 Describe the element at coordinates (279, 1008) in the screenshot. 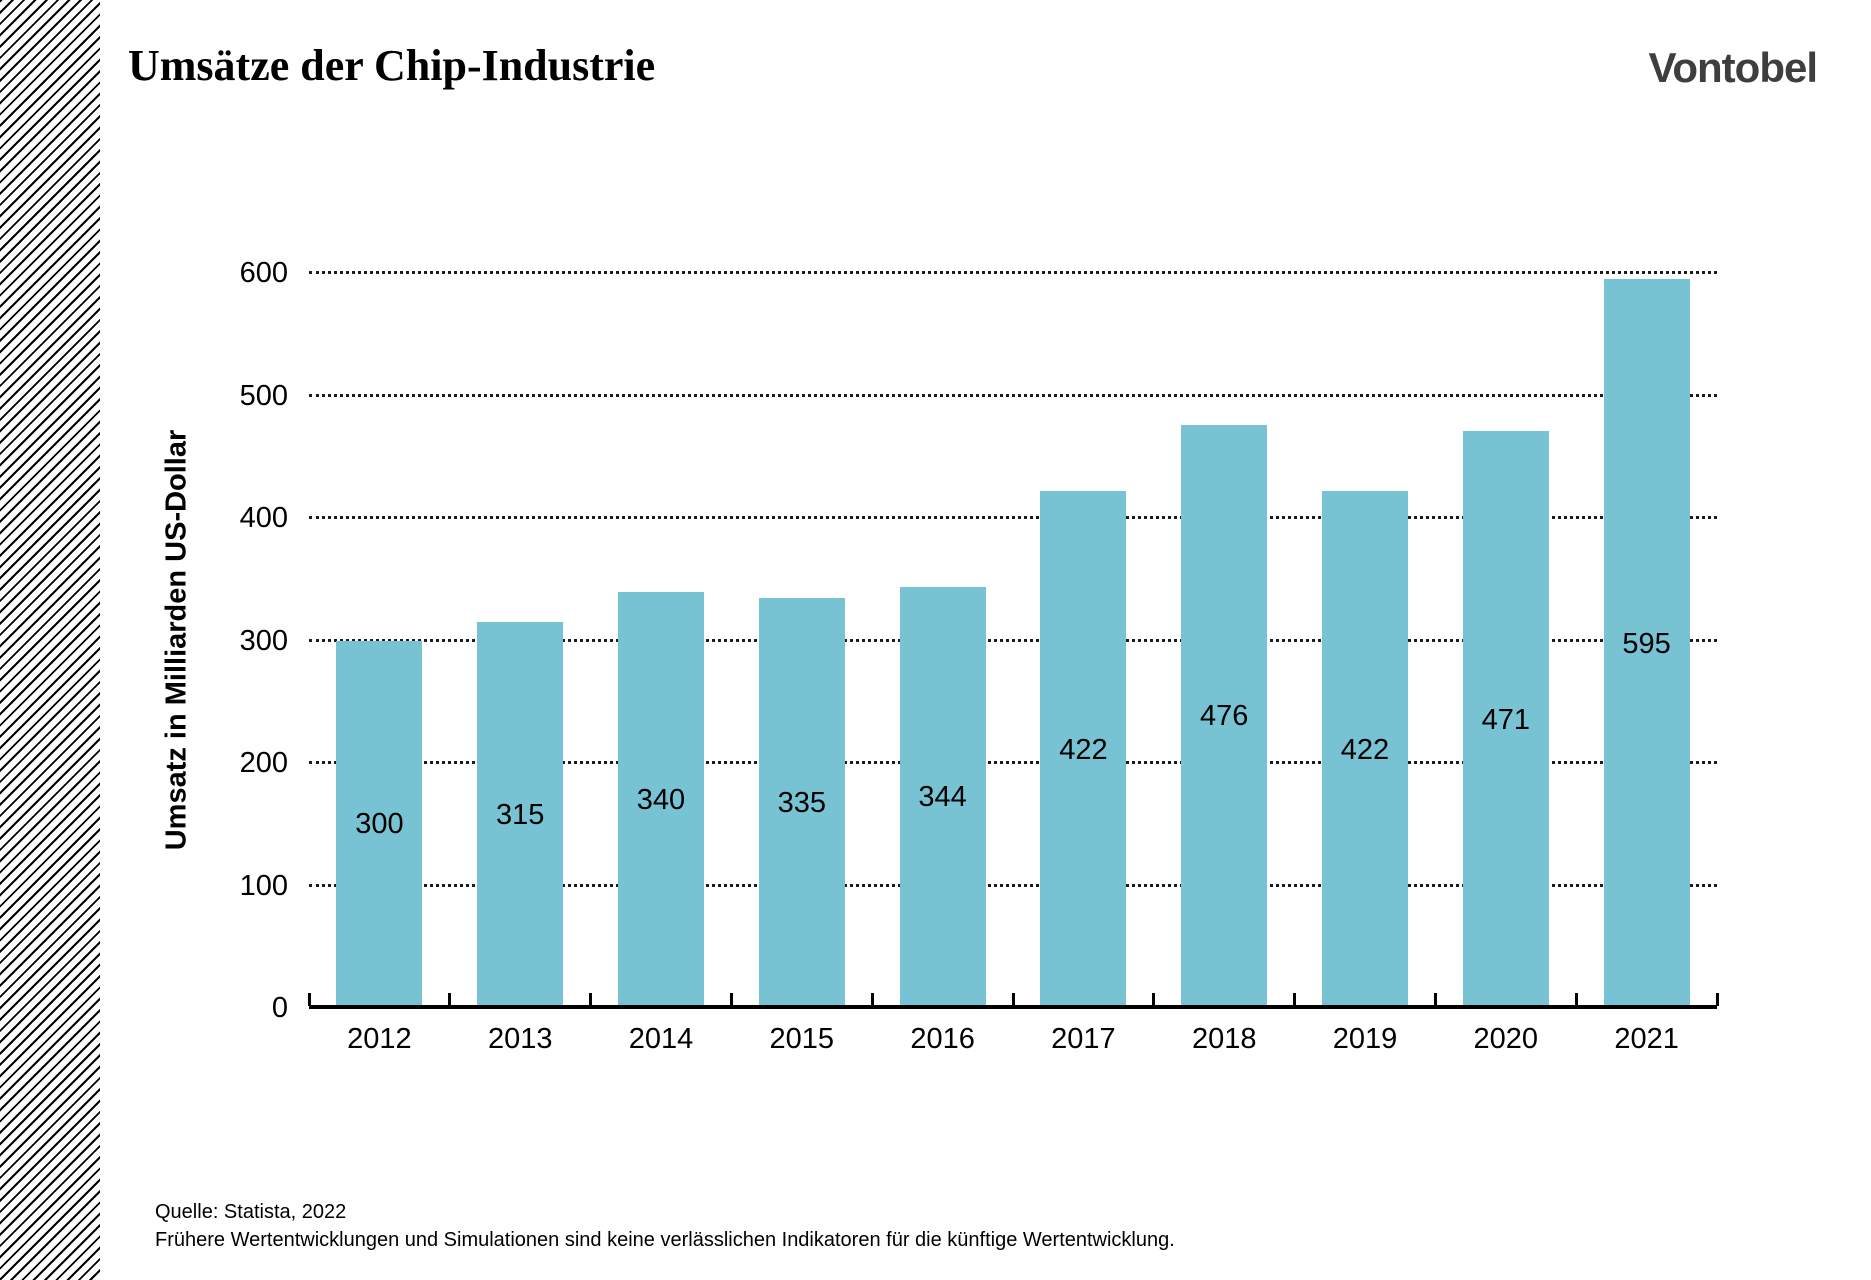

I see `y-tick-label: 0` at that location.